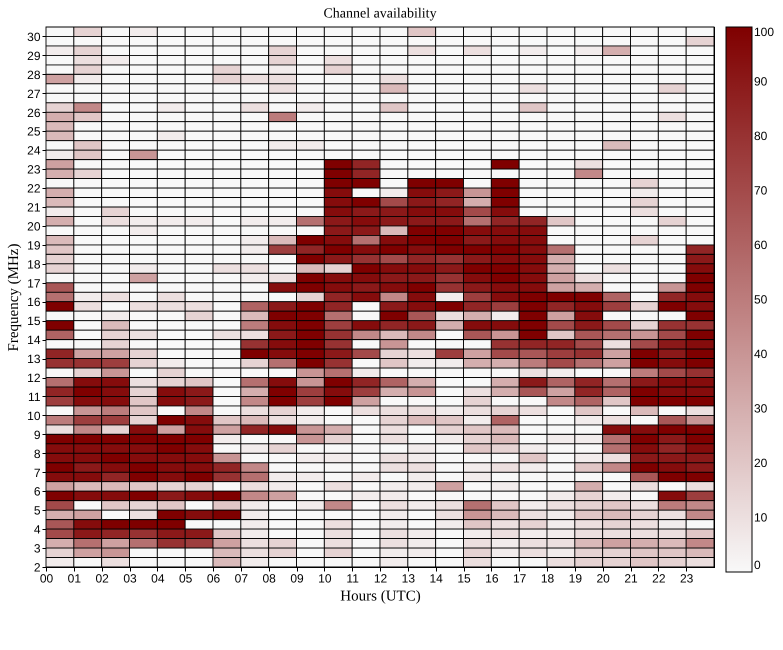 This screenshot has height=650, width=783. I want to click on y-tick-label: 13, so click(34, 359).